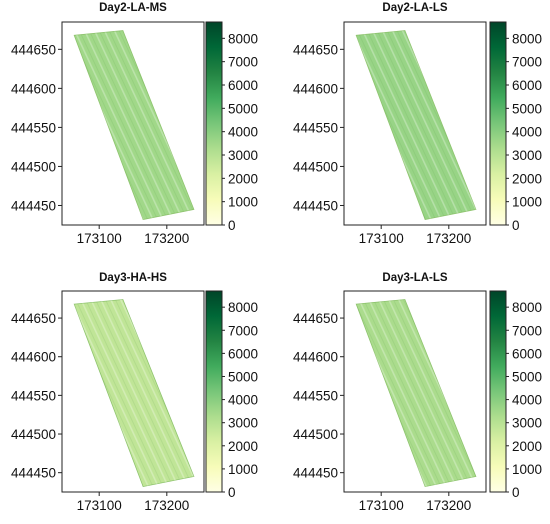 This screenshot has width=550, height=524. What do you see at coordinates (133, 8) in the screenshot?
I see `panel-title: Day2-LA-MS` at bounding box center [133, 8].